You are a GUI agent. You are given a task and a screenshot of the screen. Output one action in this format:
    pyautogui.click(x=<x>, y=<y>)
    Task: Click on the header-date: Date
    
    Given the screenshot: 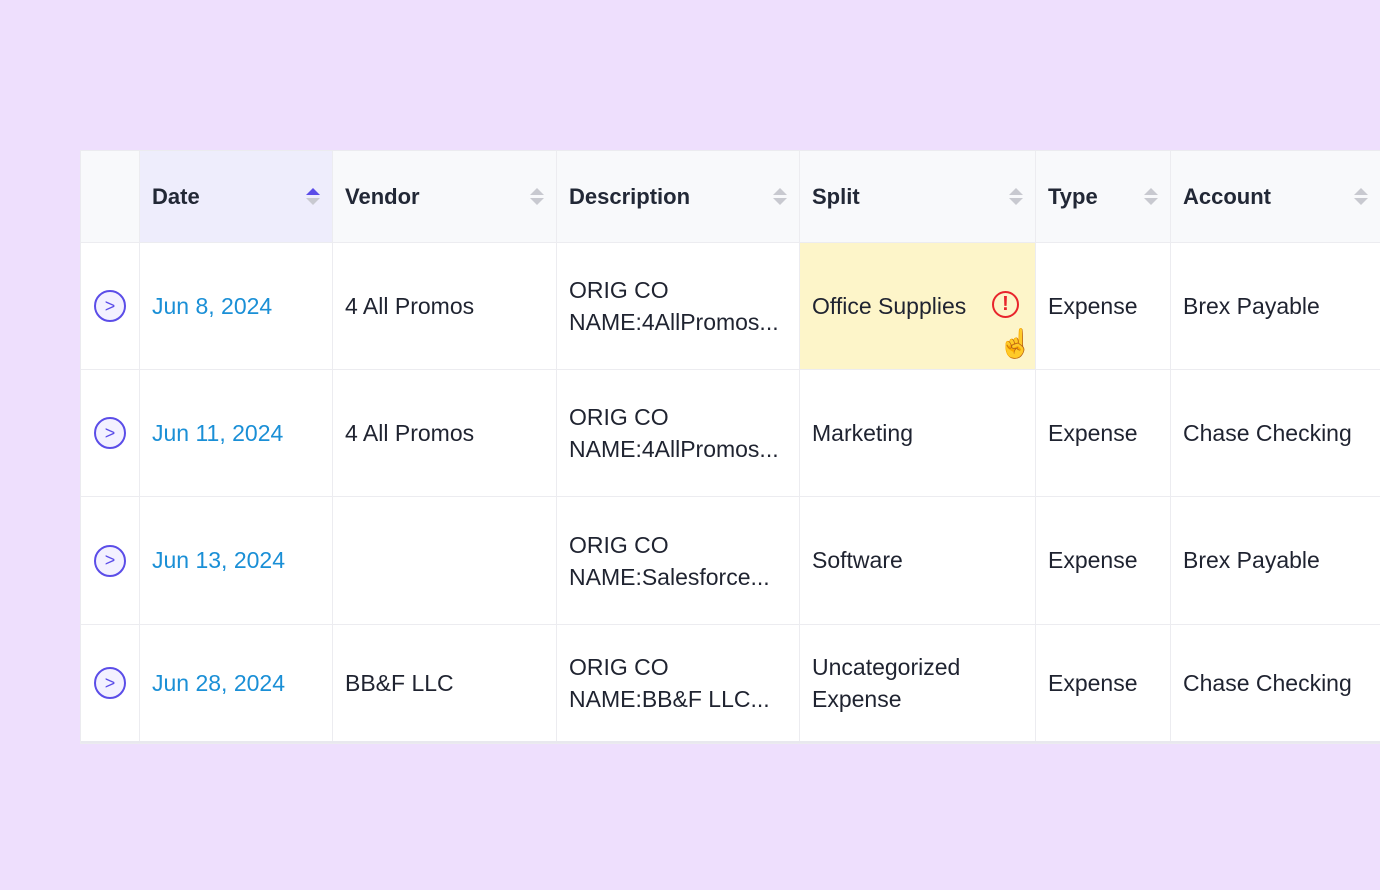 What is the action you would take?
    pyautogui.click(x=236, y=196)
    